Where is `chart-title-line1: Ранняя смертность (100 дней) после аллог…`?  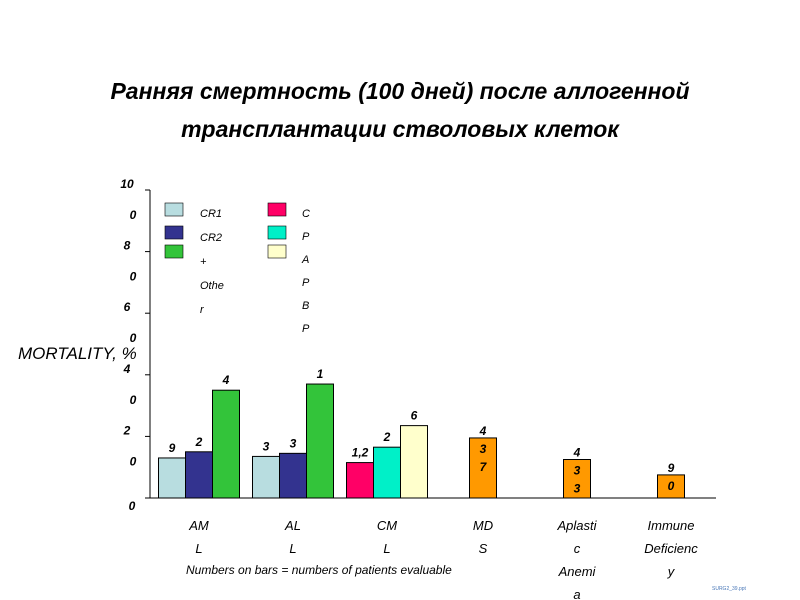 chart-title-line1: Ранняя смертность (100 дней) после аллог… is located at coordinates (400, 91).